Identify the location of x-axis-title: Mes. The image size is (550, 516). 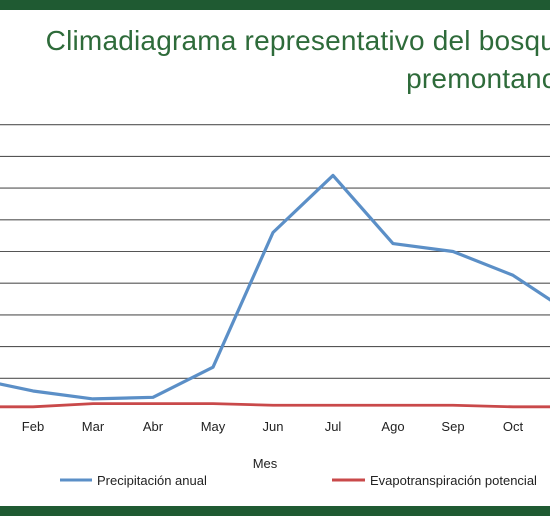
(265, 463).